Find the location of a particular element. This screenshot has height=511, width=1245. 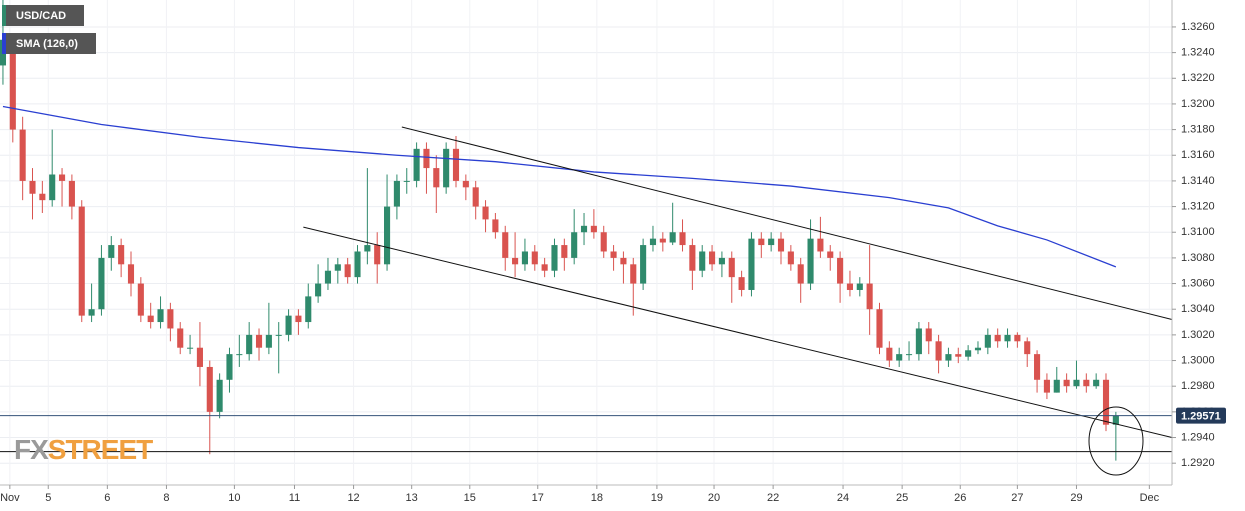

logo-street: STREET is located at coordinates (100, 449).